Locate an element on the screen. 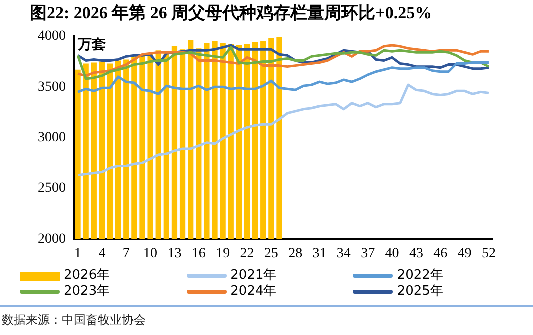 The image size is (533, 335). x-tick-label: 10 is located at coordinates (151, 254).